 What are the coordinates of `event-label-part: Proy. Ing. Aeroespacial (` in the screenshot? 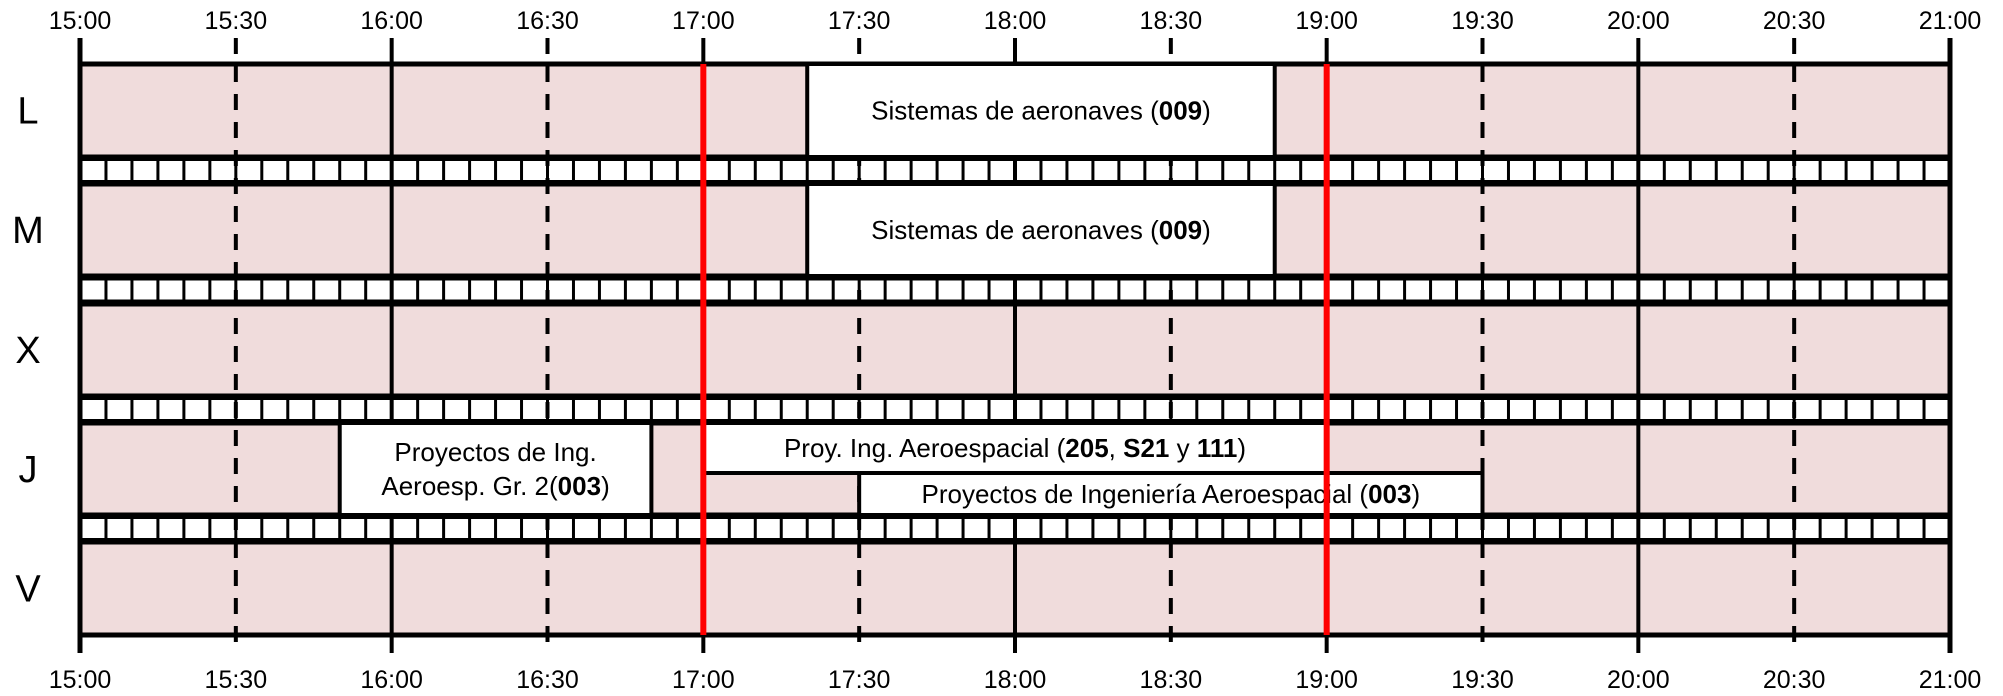 It's located at (925, 448).